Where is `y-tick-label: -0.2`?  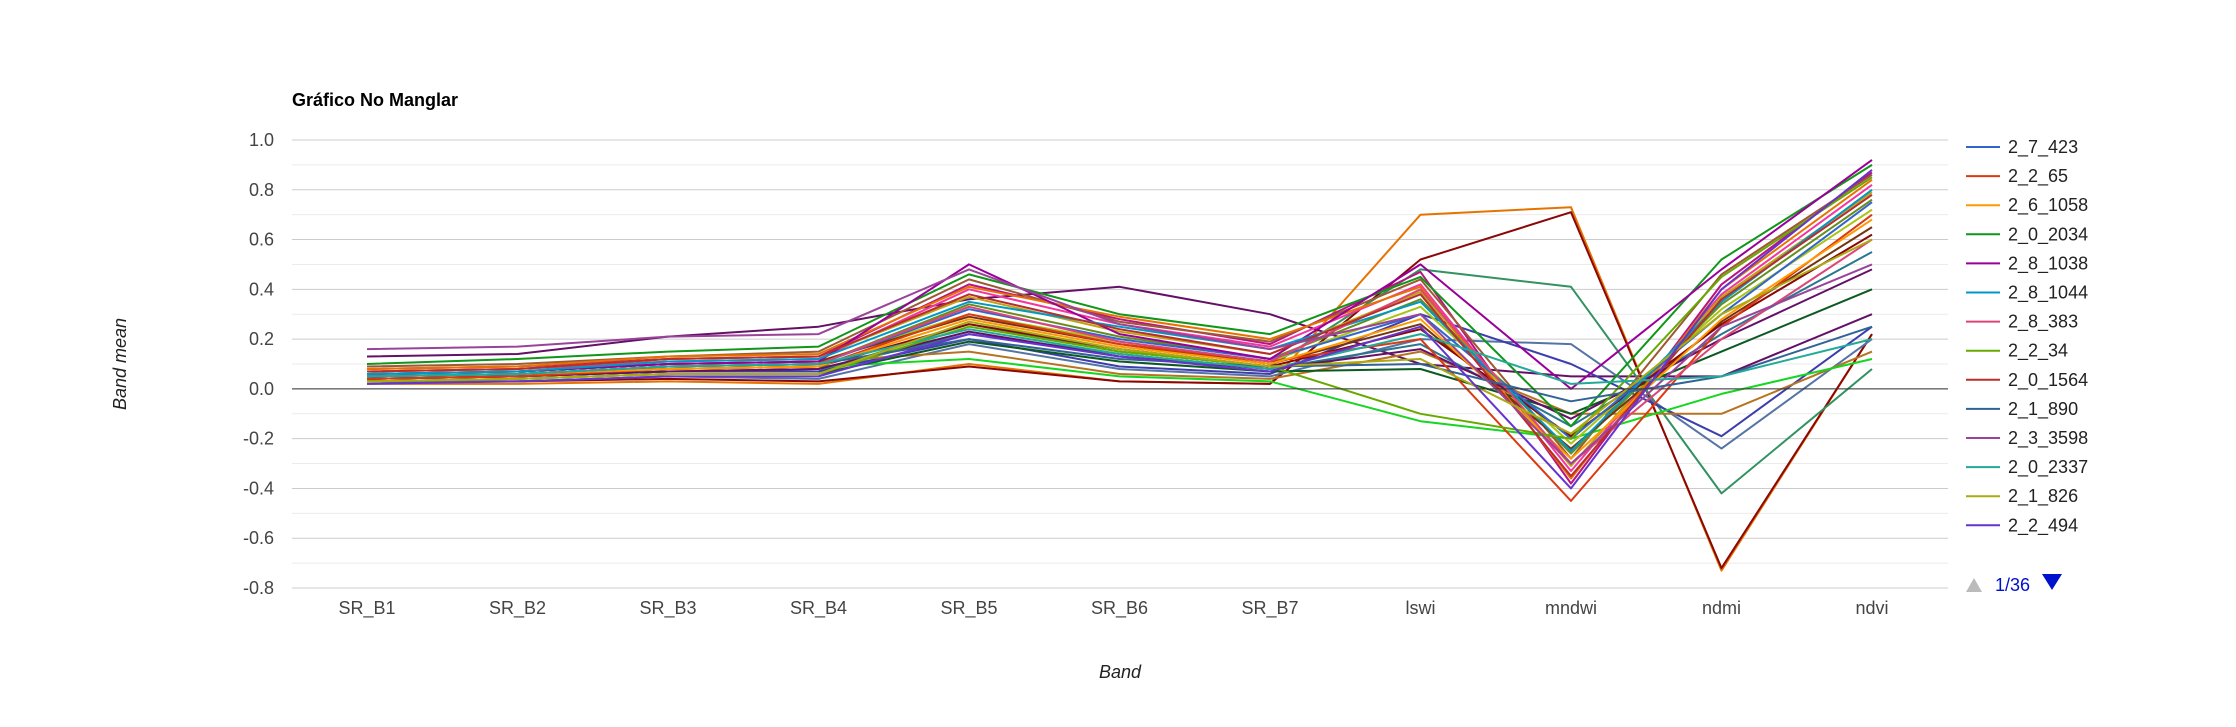
y-tick-label: -0.2 is located at coordinates (258, 439).